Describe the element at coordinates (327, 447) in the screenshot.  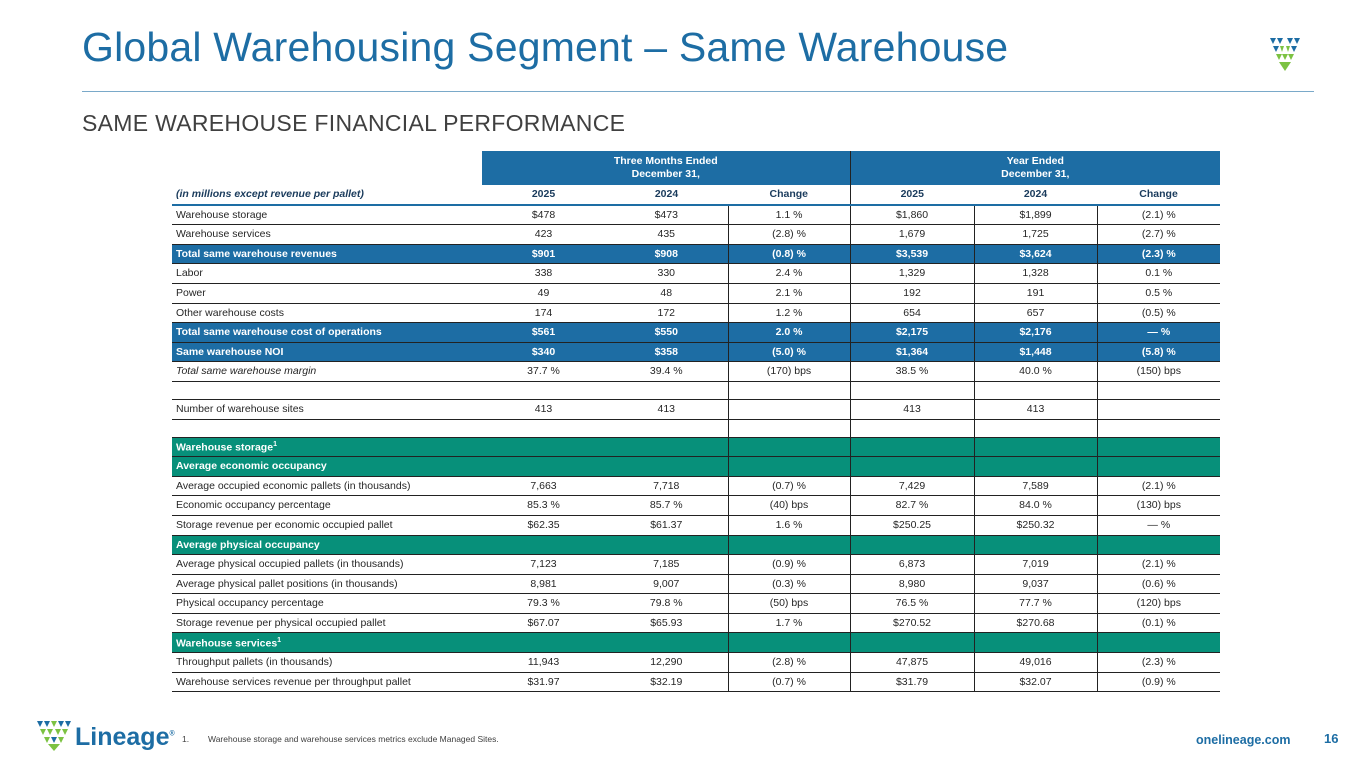
I see `row-label: Warehouse storage1` at that location.